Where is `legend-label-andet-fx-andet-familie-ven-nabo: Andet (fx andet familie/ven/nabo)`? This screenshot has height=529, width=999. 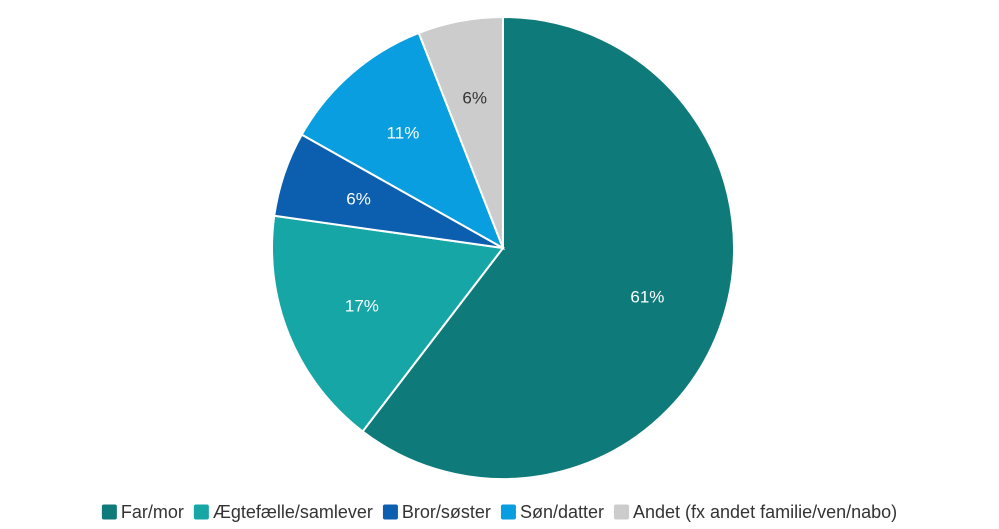
legend-label-andet-fx-andet-familie-ven-nabo: Andet (fx andet familie/ven/nabo) is located at coordinates (765, 512).